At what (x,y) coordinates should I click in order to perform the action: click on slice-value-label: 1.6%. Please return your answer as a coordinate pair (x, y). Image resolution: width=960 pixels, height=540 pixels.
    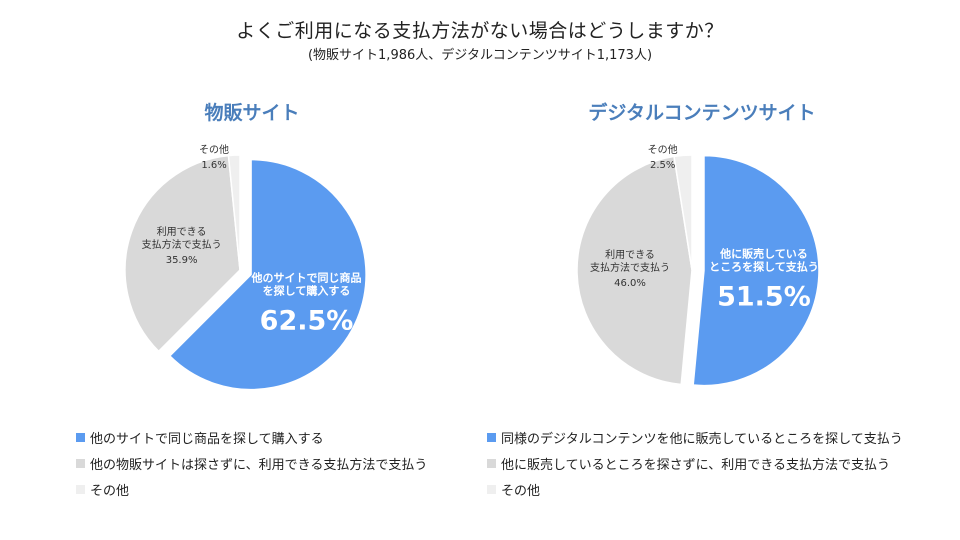
    Looking at the image, I should click on (213, 165).